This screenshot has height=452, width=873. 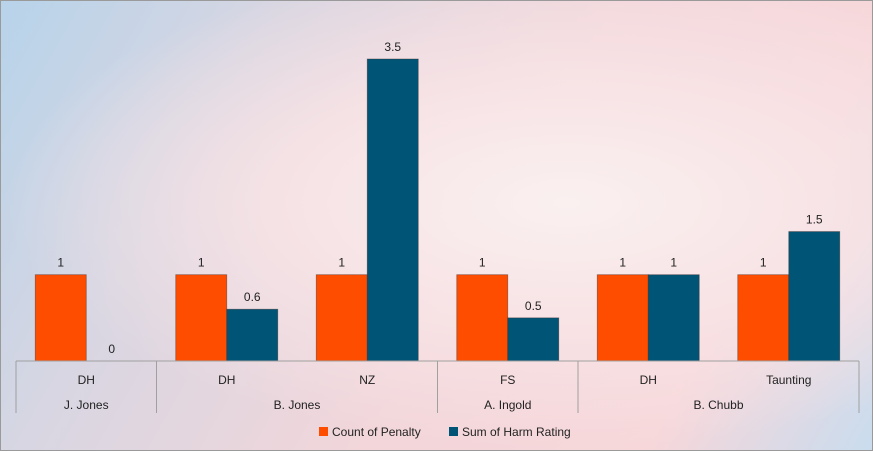 What do you see at coordinates (814, 220) in the screenshot?
I see `data-label: 1.5` at bounding box center [814, 220].